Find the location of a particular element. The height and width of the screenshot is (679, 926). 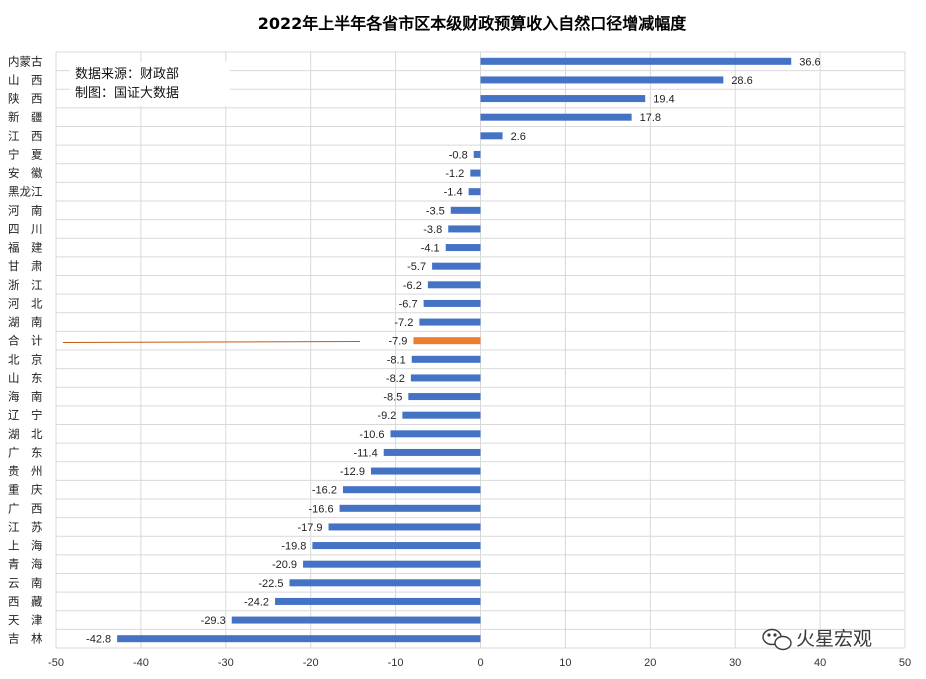

x-tick-label: -30 is located at coordinates (226, 663).